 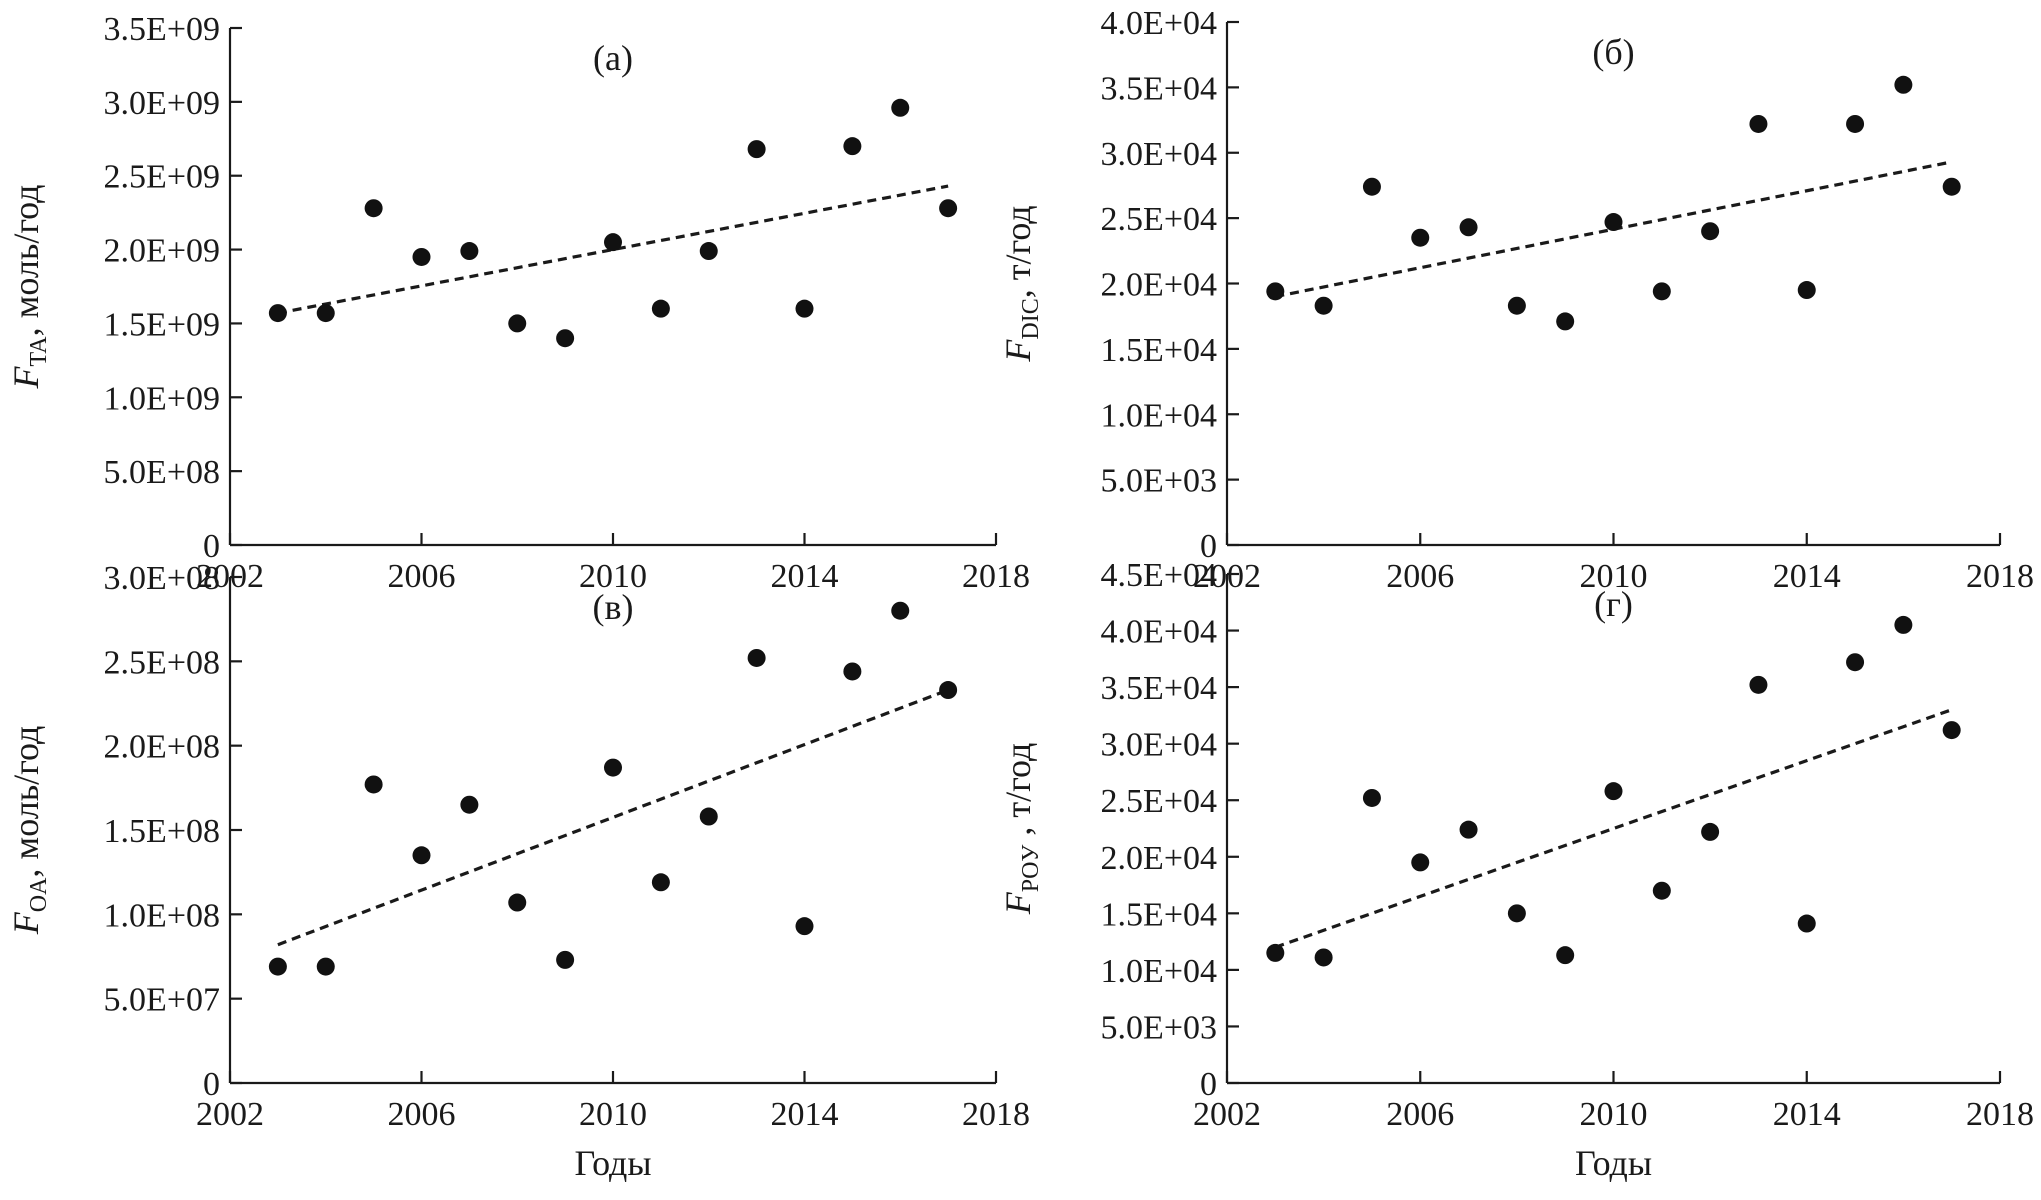 I want to click on y-tick-label: 5.0E+08, so click(x=162, y=472).